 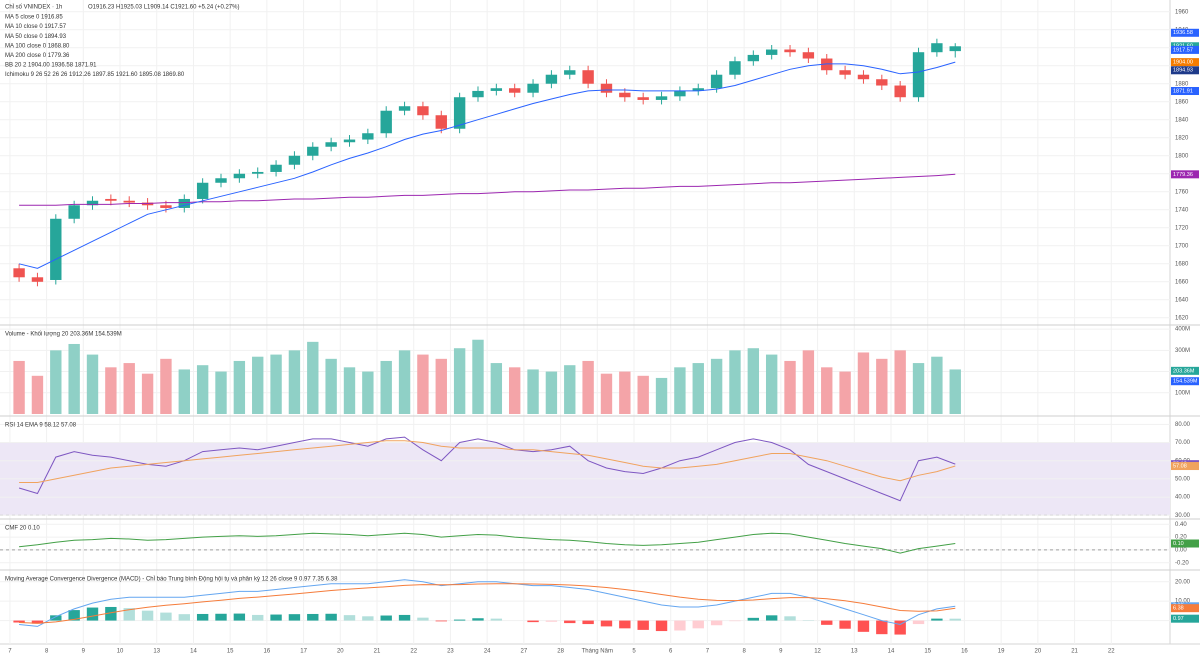 I want to click on y-tick-label: 50.00, so click(x=1183, y=479).